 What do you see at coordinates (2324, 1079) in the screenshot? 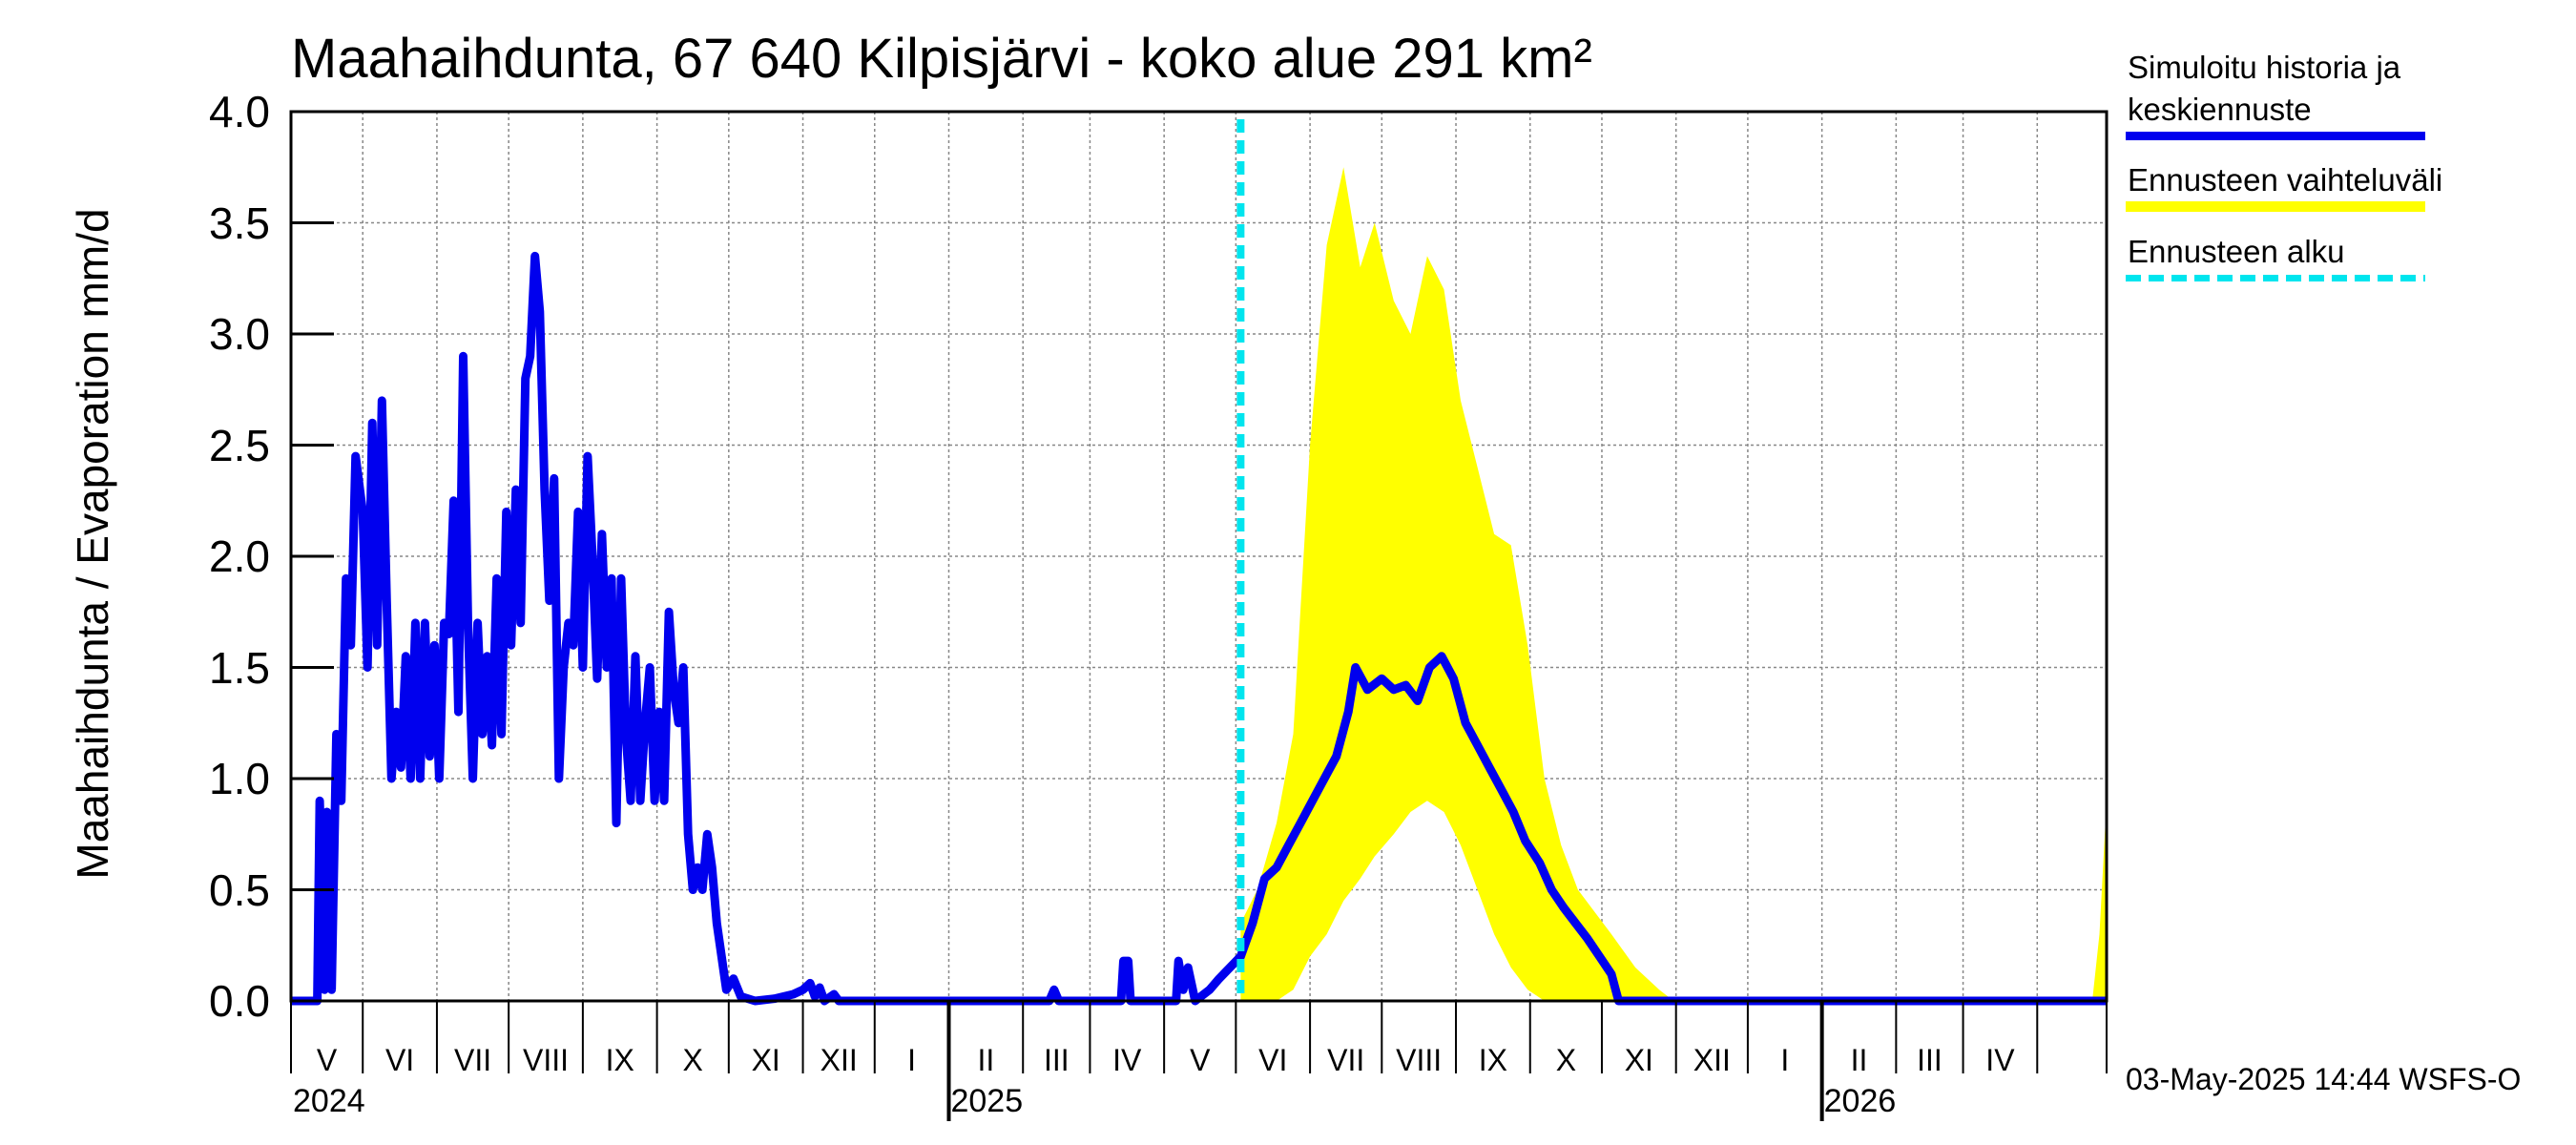
I see `timestamp-footer: 03-May-2025 14:44 WSFS-O` at bounding box center [2324, 1079].